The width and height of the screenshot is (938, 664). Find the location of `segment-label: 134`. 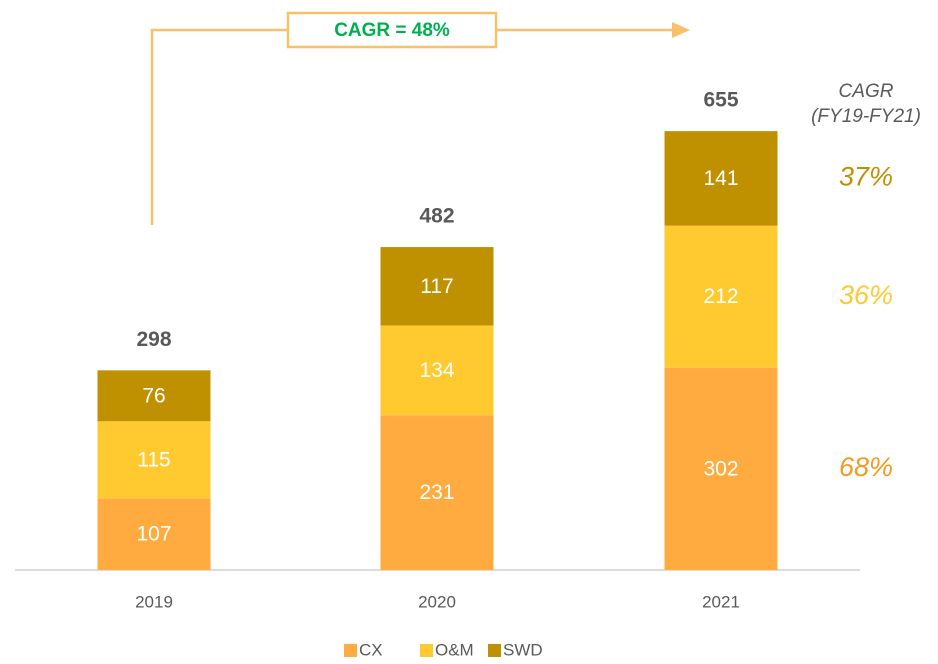

segment-label: 134 is located at coordinates (436, 370).